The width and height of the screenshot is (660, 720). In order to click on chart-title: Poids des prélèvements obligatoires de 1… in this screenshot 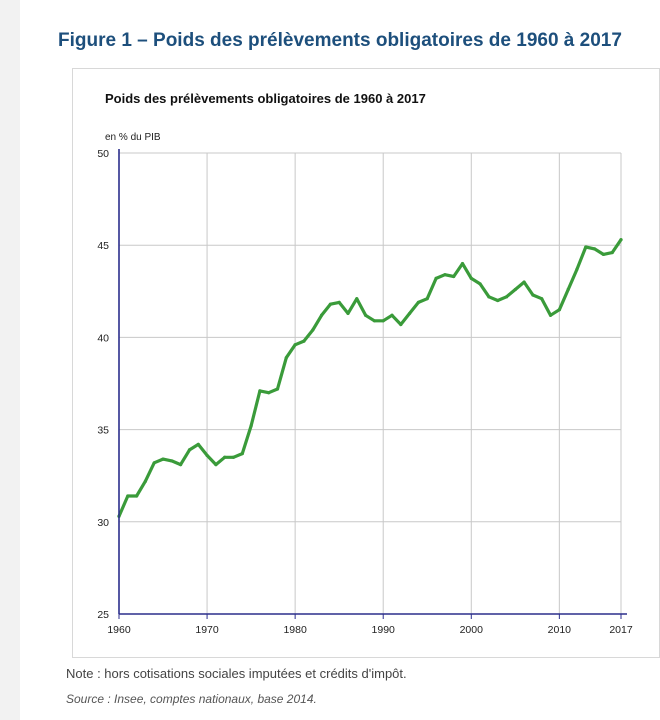, I will do `click(265, 98)`.